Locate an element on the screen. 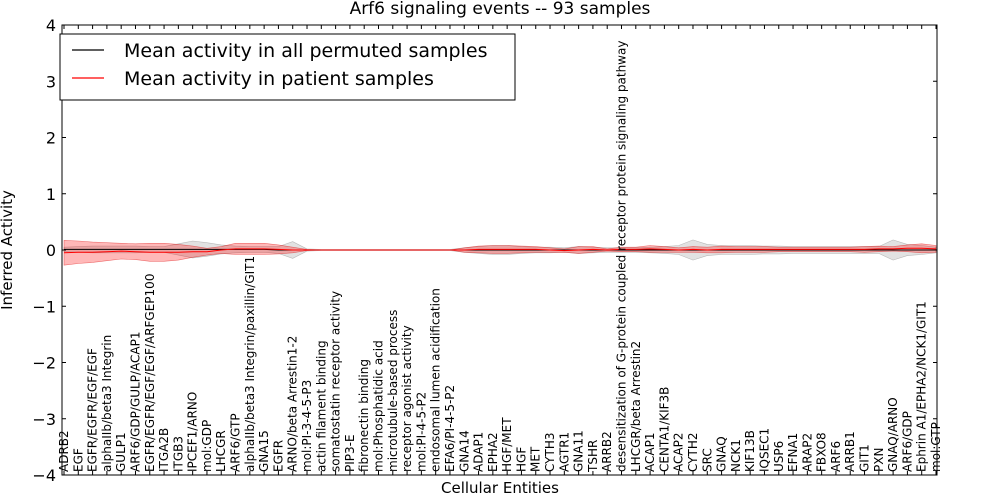  y-axis-label: Inferred Activity is located at coordinates (8, 250).